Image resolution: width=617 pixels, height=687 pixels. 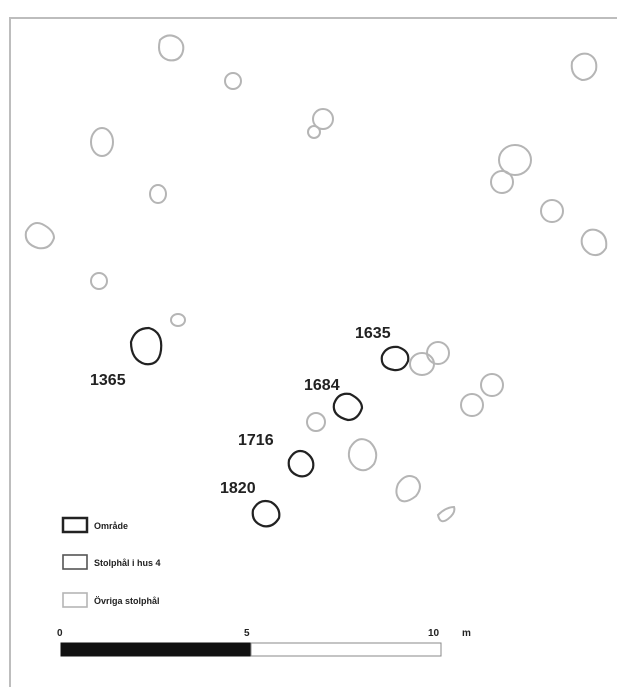 What do you see at coordinates (127, 563) in the screenshot?
I see `legend-label-house4: Stolphål i hus 4` at bounding box center [127, 563].